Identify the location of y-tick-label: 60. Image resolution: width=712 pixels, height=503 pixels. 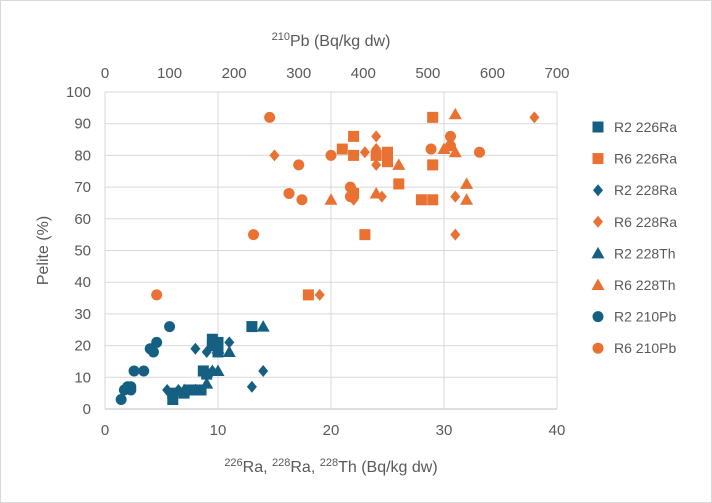
(82, 219).